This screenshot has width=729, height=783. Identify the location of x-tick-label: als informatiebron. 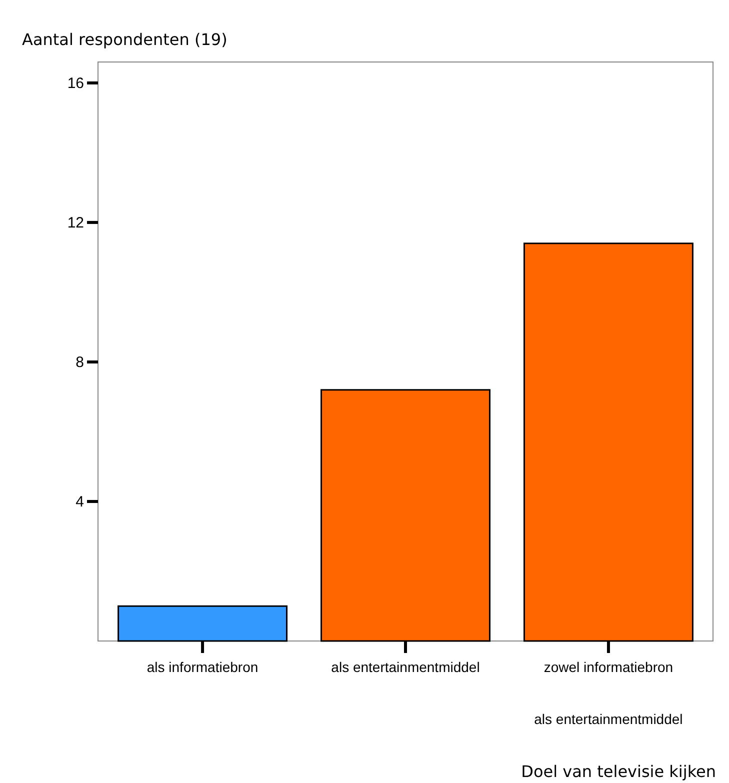
(202, 667).